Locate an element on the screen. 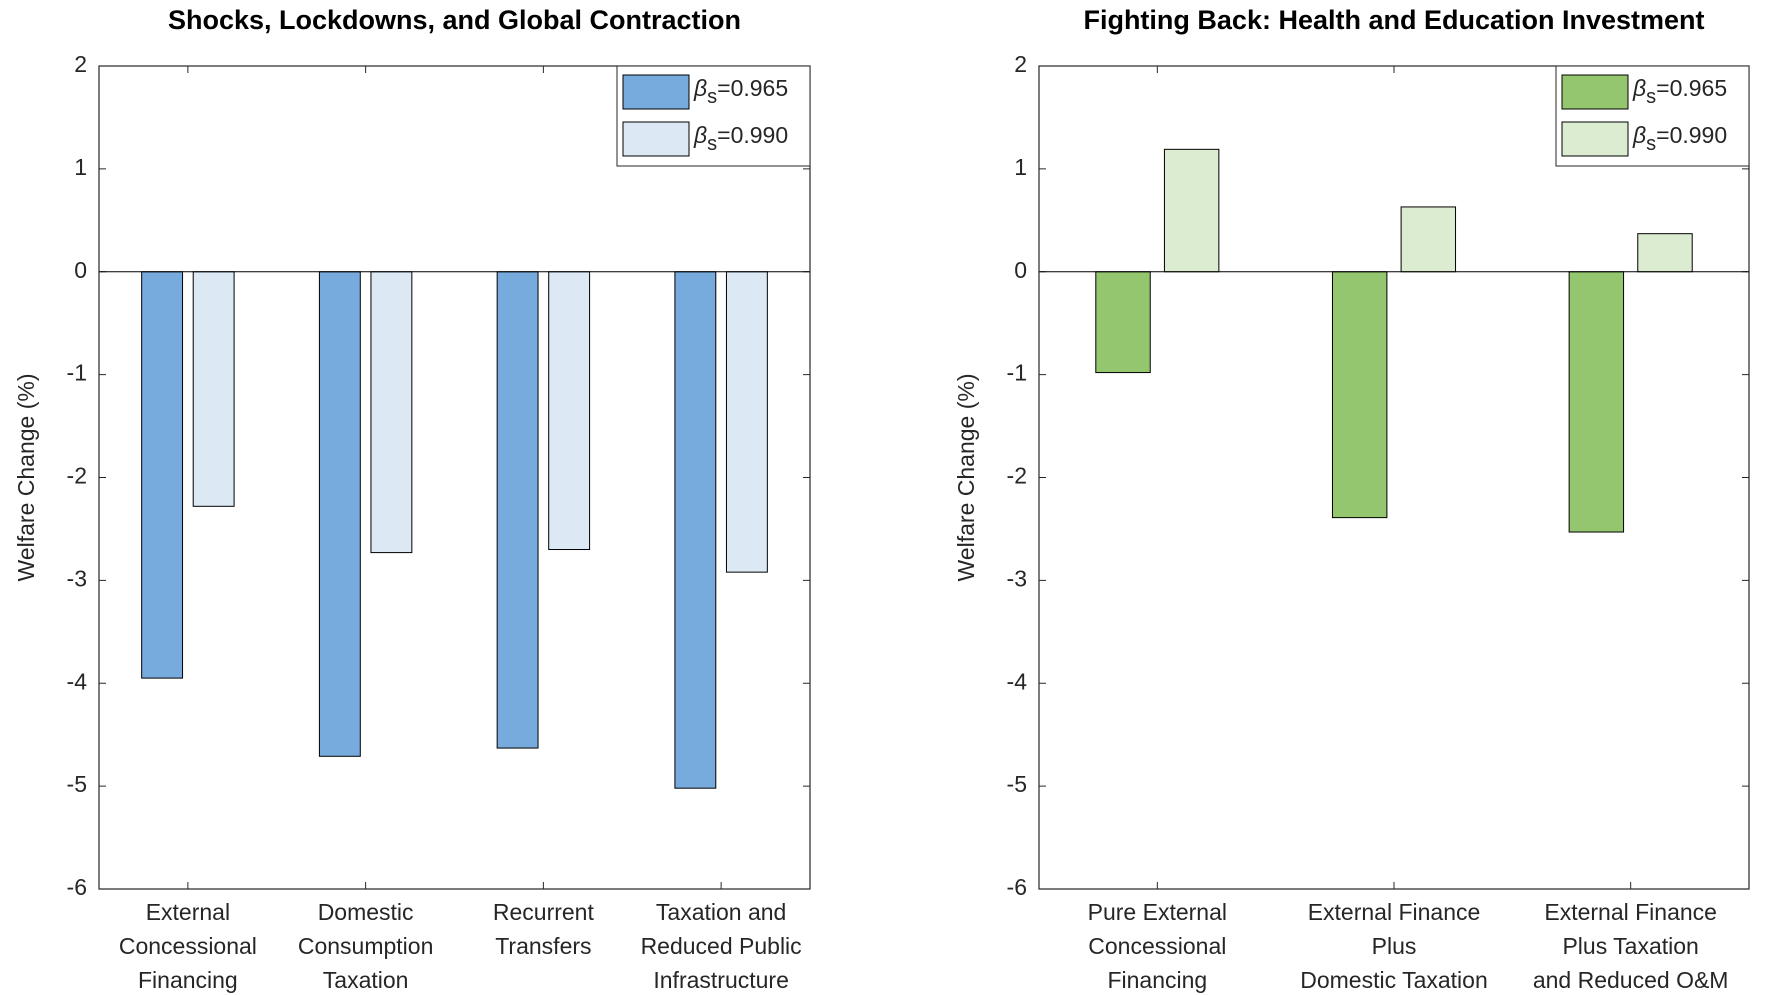 This screenshot has width=1772, height=995. x-tick-label: Plus Taxation is located at coordinates (1630, 946).